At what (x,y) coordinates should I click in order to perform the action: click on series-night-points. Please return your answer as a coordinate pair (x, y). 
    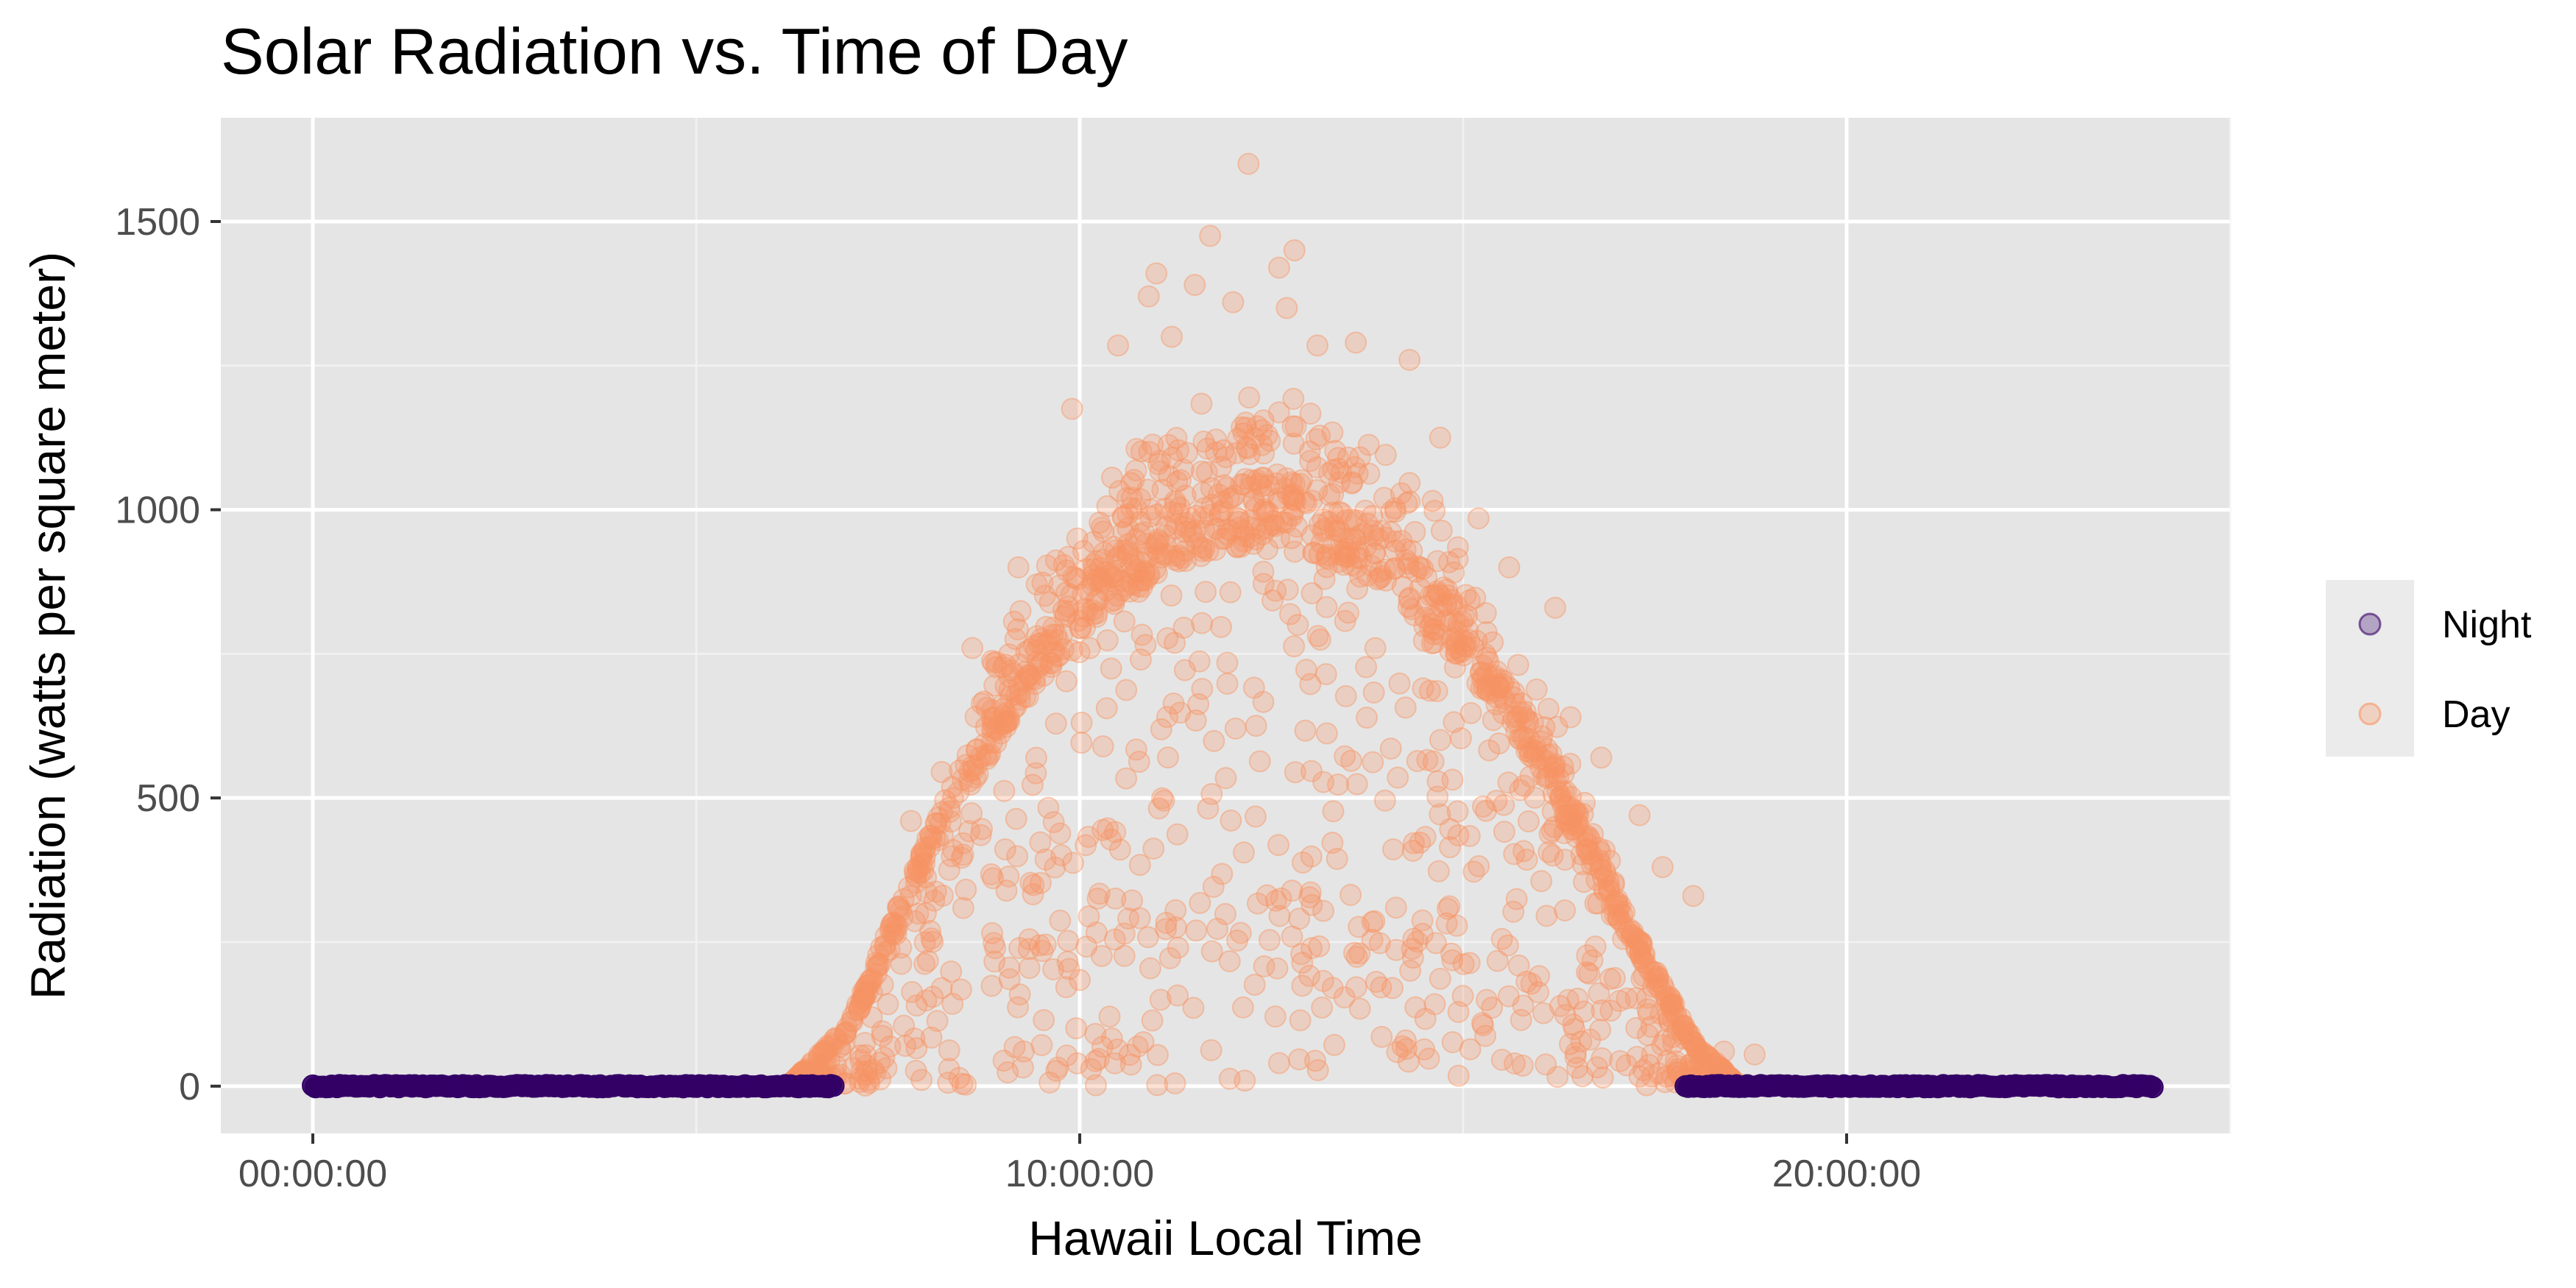
    Looking at the image, I should click on (1233, 1086).